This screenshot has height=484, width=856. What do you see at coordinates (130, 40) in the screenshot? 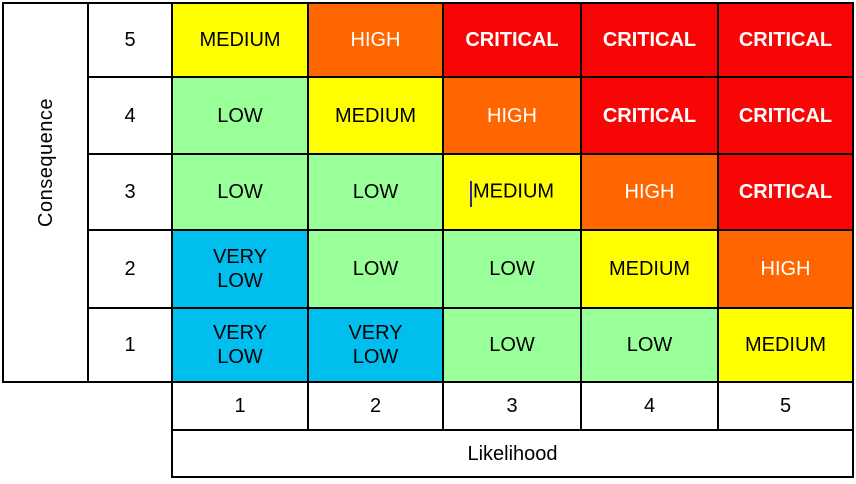
I see `y-tick-5: 5` at bounding box center [130, 40].